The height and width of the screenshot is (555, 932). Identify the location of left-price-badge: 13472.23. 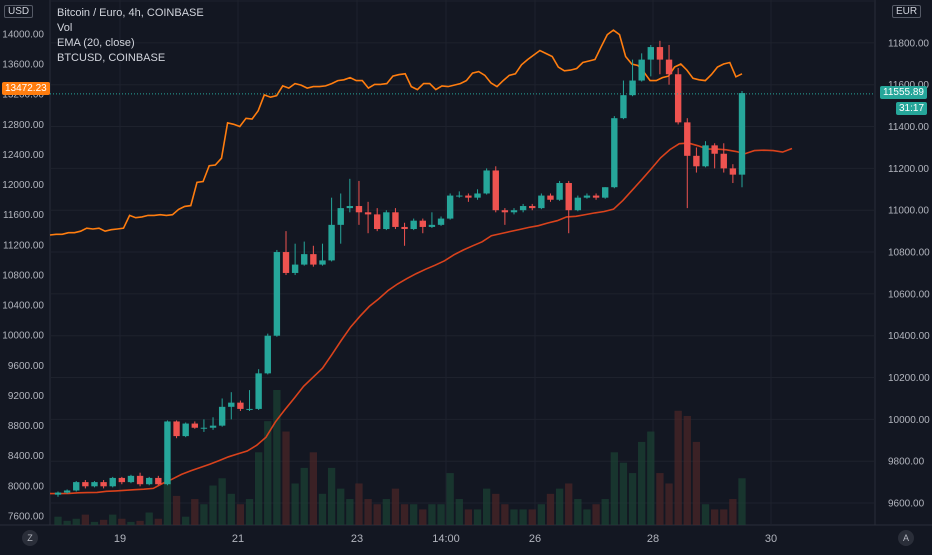
(26, 88).